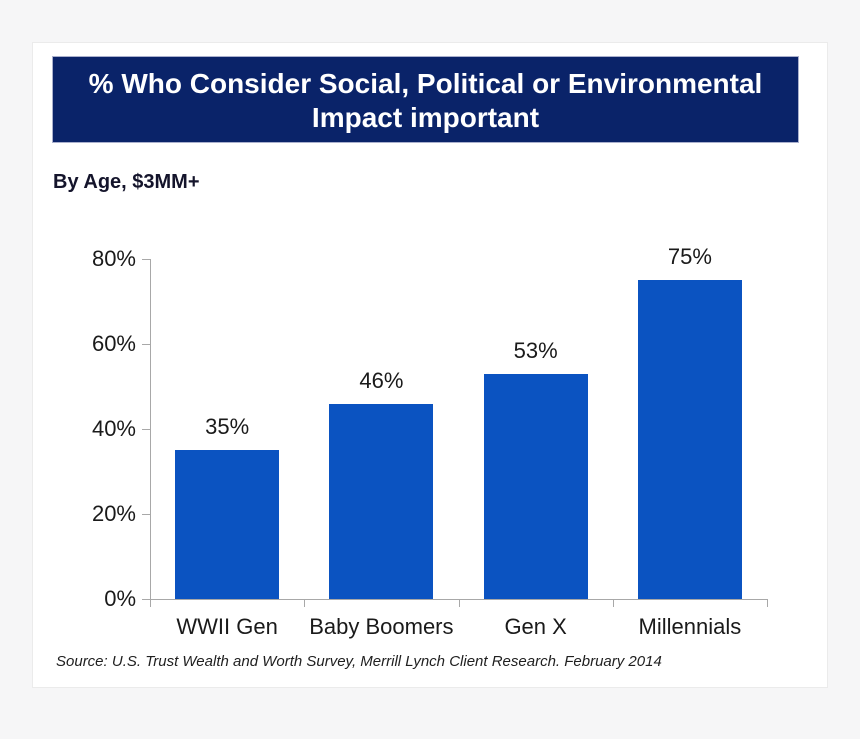  Describe the element at coordinates (113, 513) in the screenshot. I see `y-axis-tick-label: 20%` at that location.